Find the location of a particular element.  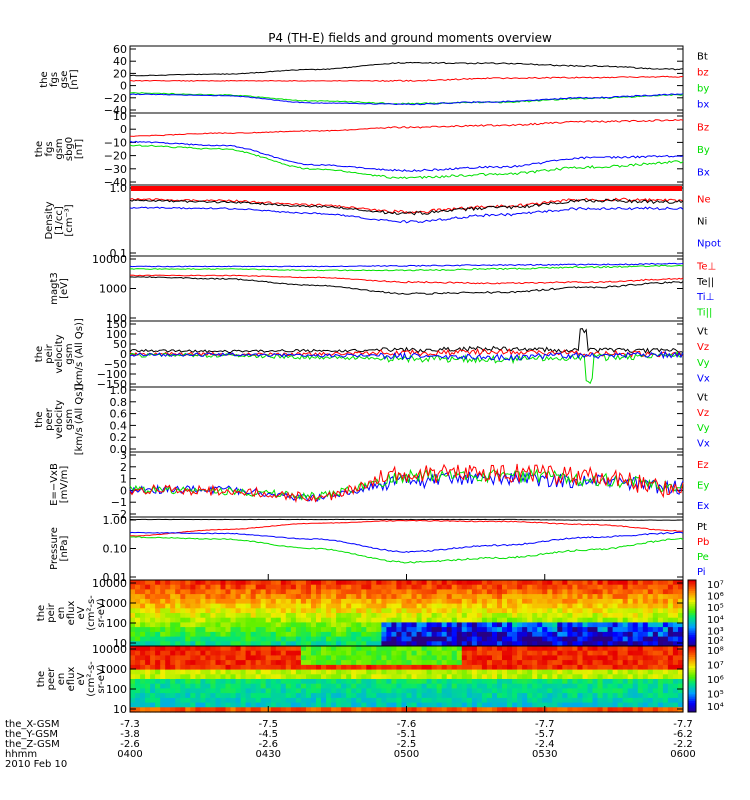

series-ni is located at coordinates (406, 207).